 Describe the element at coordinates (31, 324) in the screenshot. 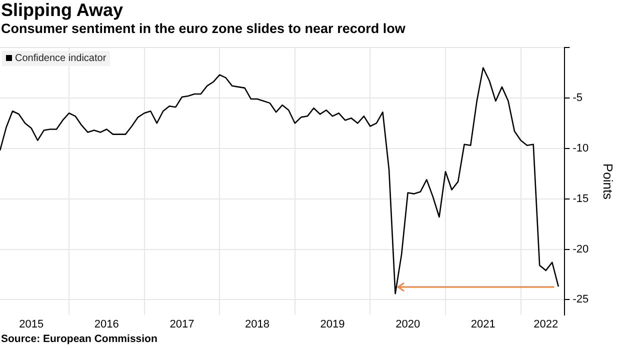

I see `x-tick-label: 2015` at that location.